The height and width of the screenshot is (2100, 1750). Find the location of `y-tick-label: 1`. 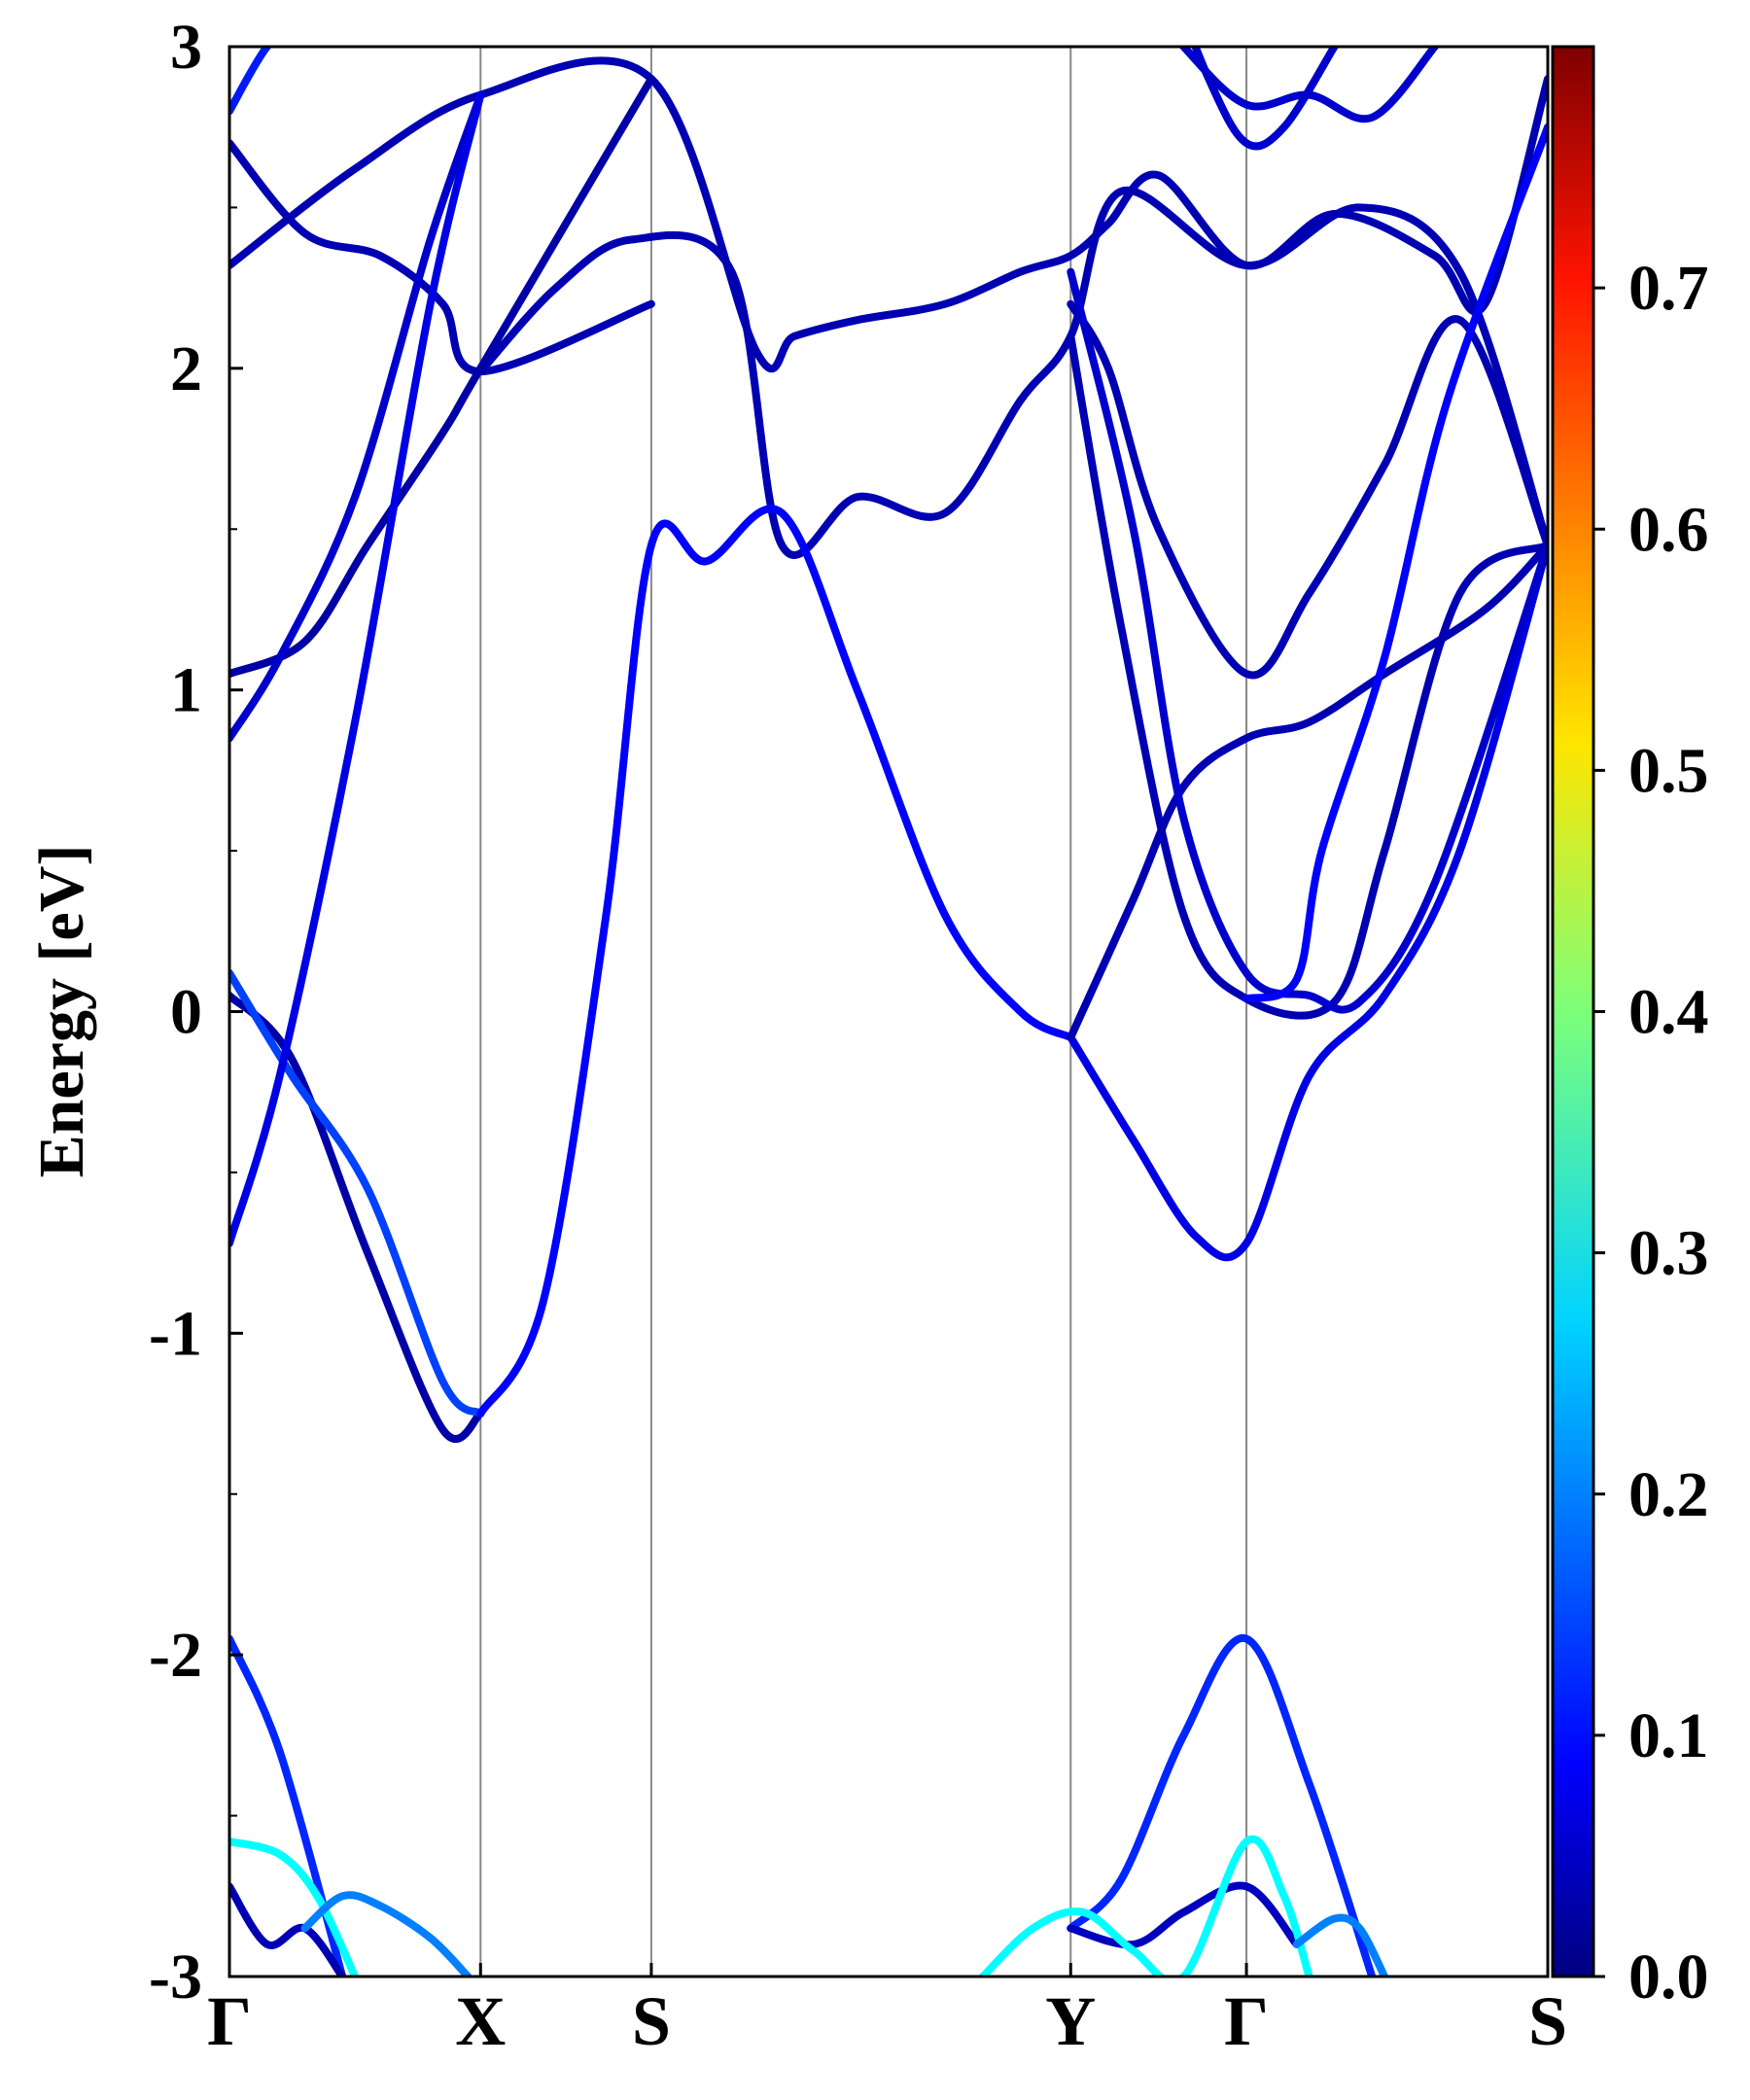

y-tick-label: 1 is located at coordinates (186, 690).